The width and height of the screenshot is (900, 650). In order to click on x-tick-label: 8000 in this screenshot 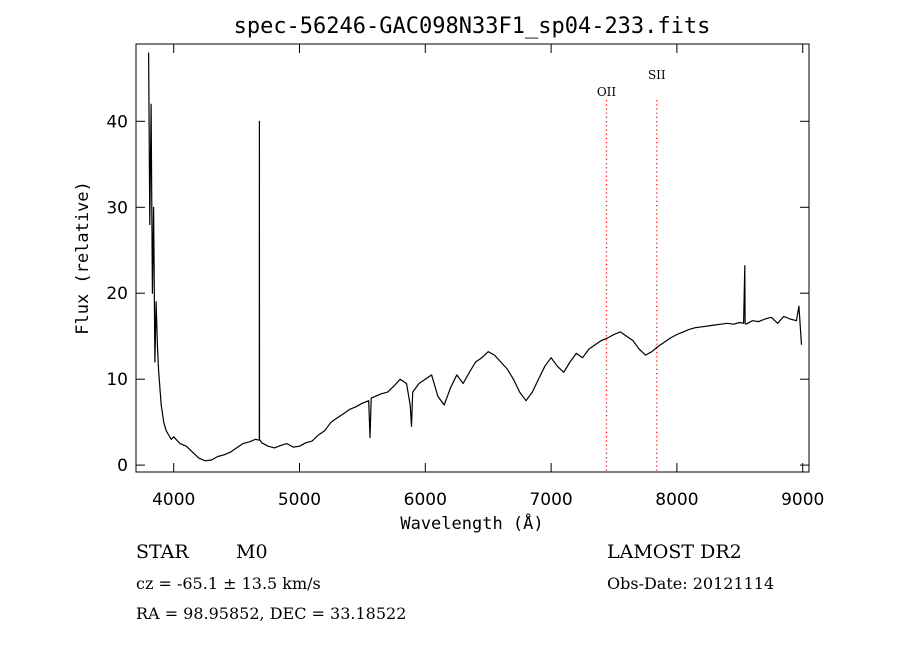, I will do `click(676, 500)`.